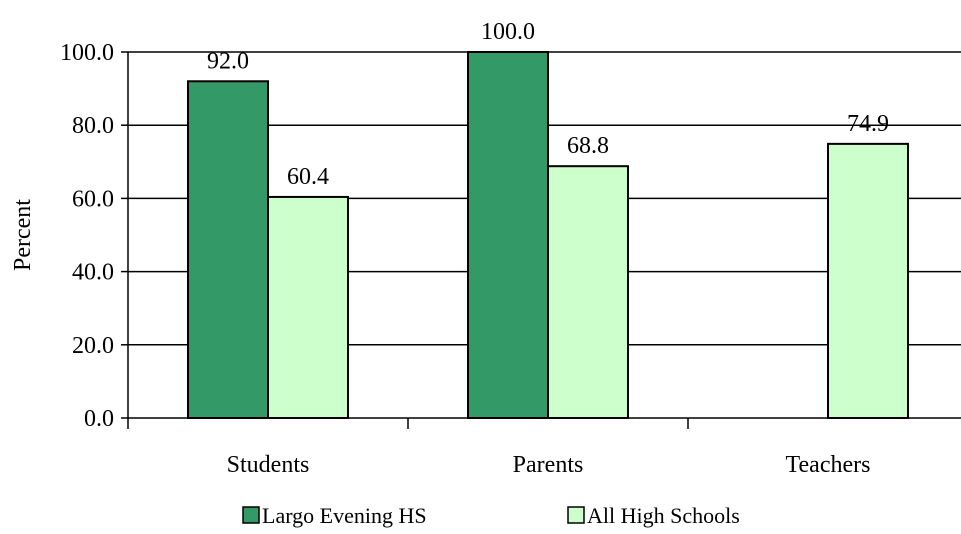 The image size is (961, 534). I want to click on y-tick-label: 0.0, so click(99, 419).